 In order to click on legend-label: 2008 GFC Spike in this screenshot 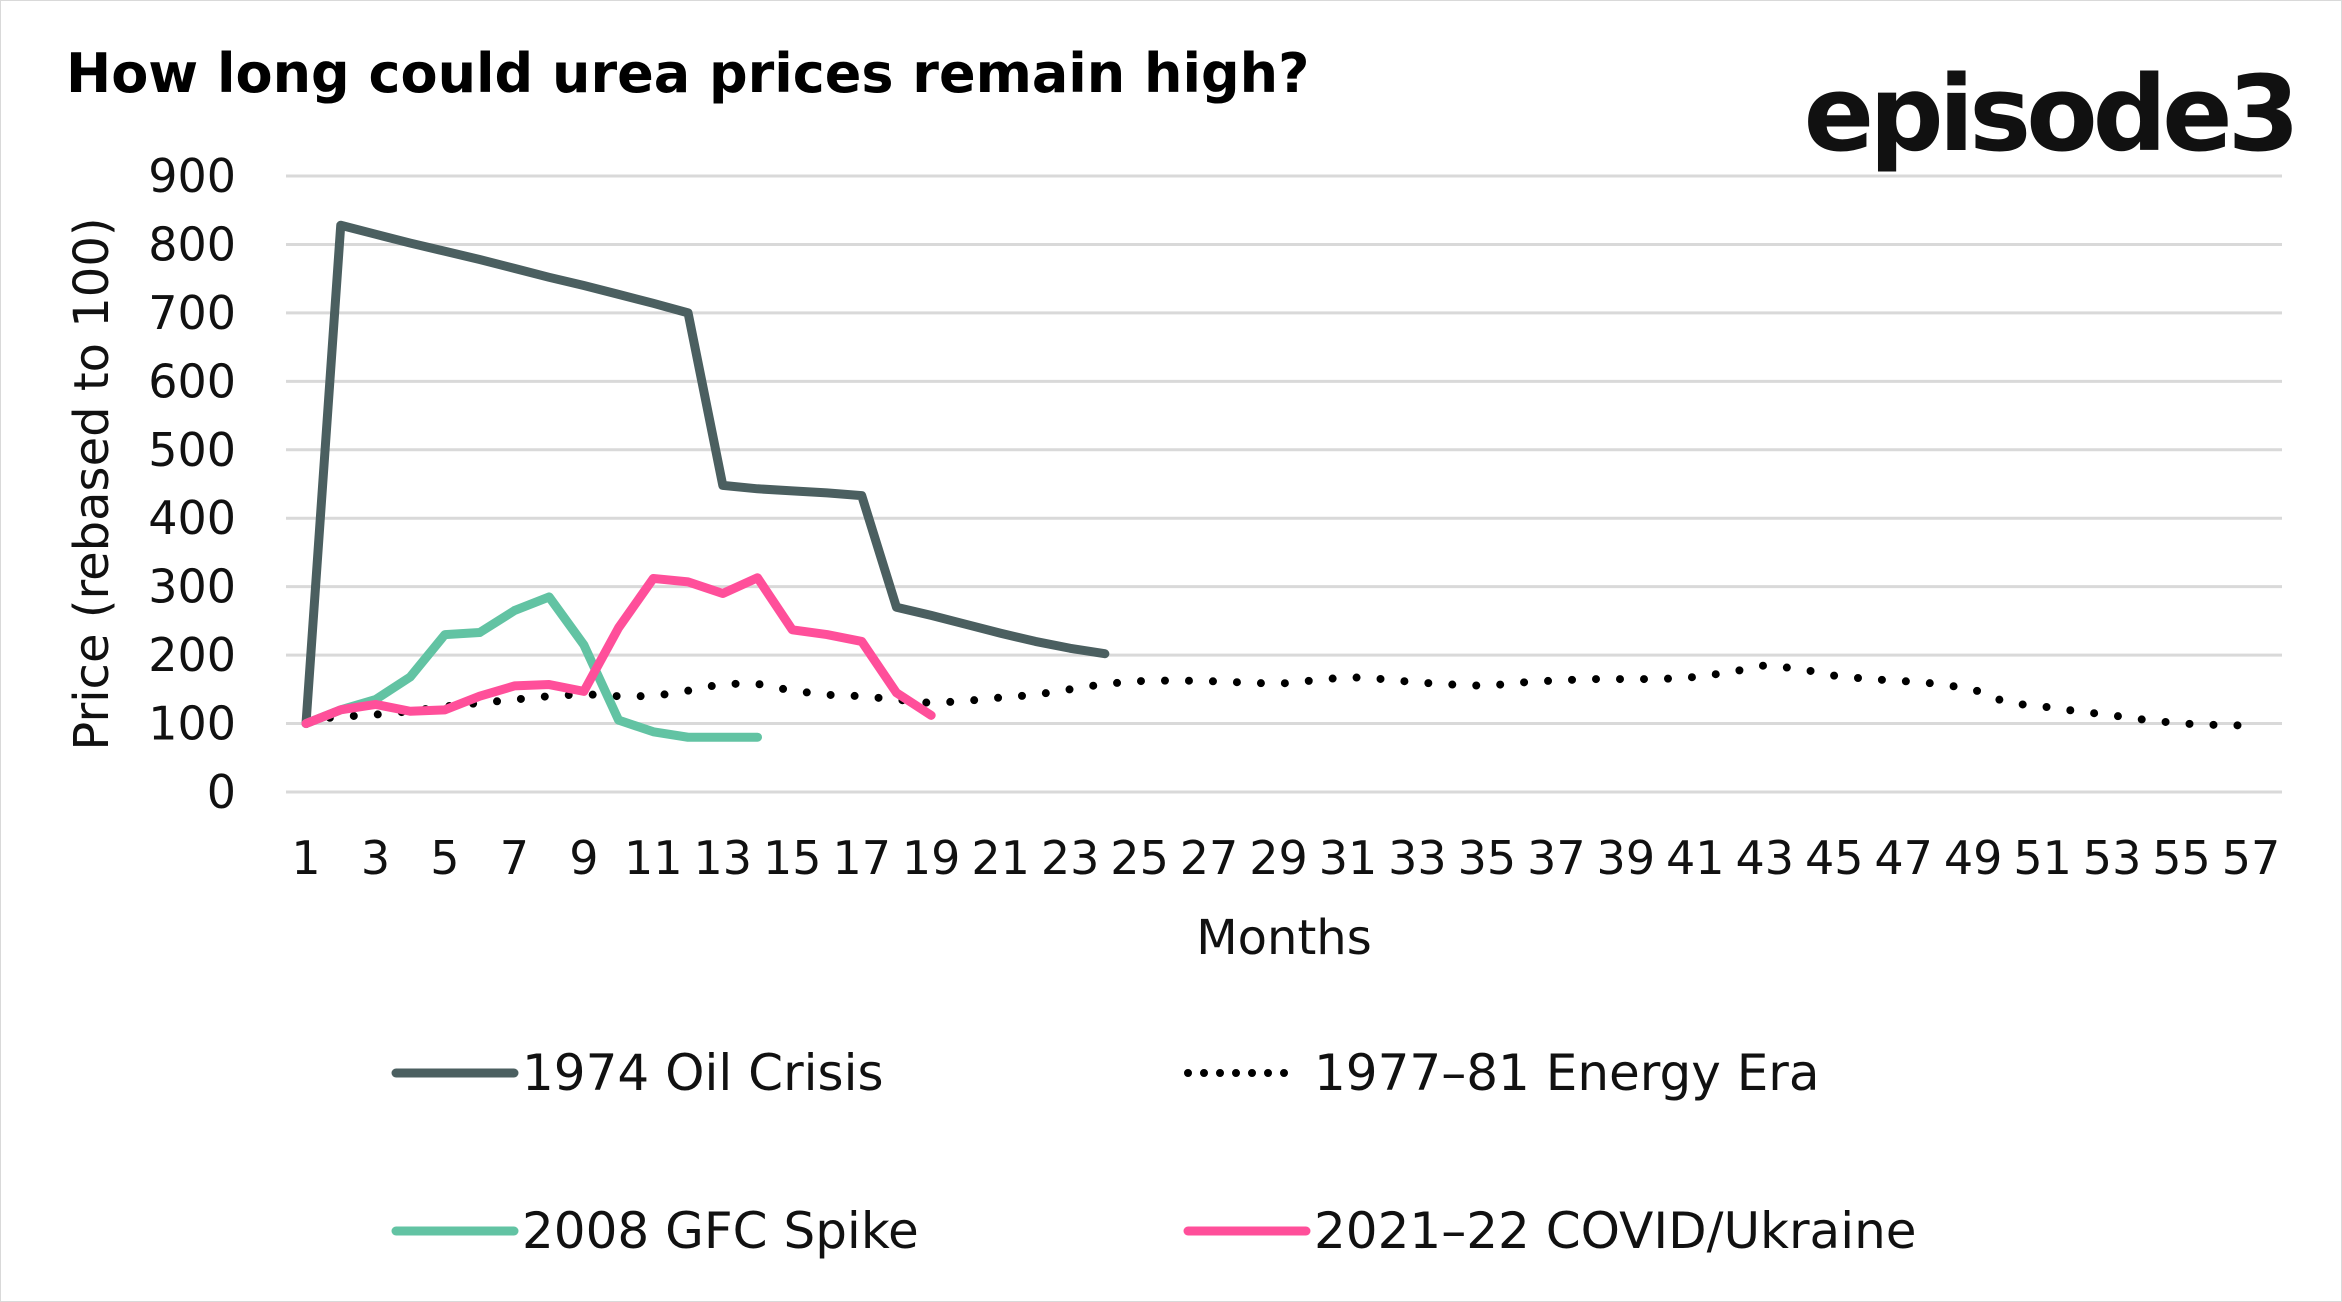, I will do `click(720, 1231)`.